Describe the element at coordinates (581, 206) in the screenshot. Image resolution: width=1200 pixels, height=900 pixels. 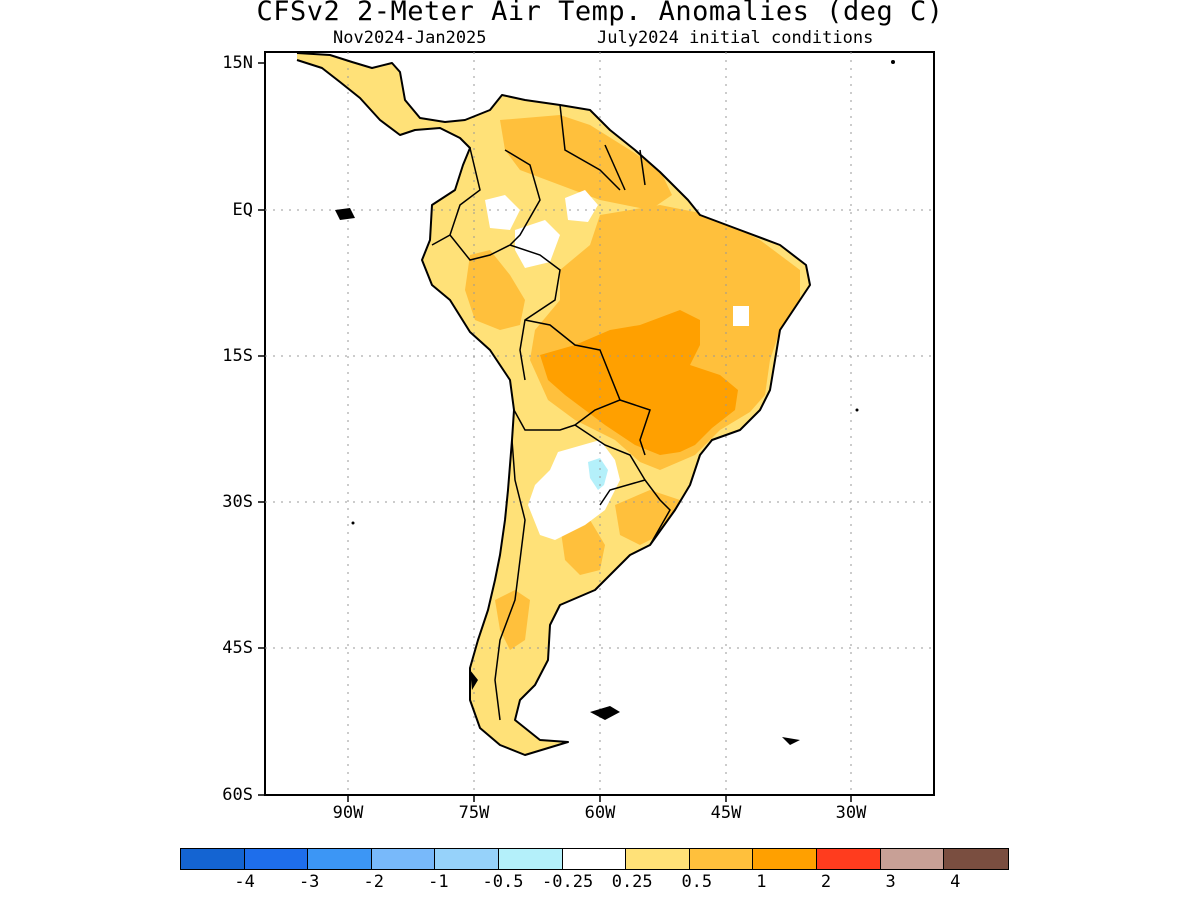
I see `anomaly-fill-white-guiana` at that location.